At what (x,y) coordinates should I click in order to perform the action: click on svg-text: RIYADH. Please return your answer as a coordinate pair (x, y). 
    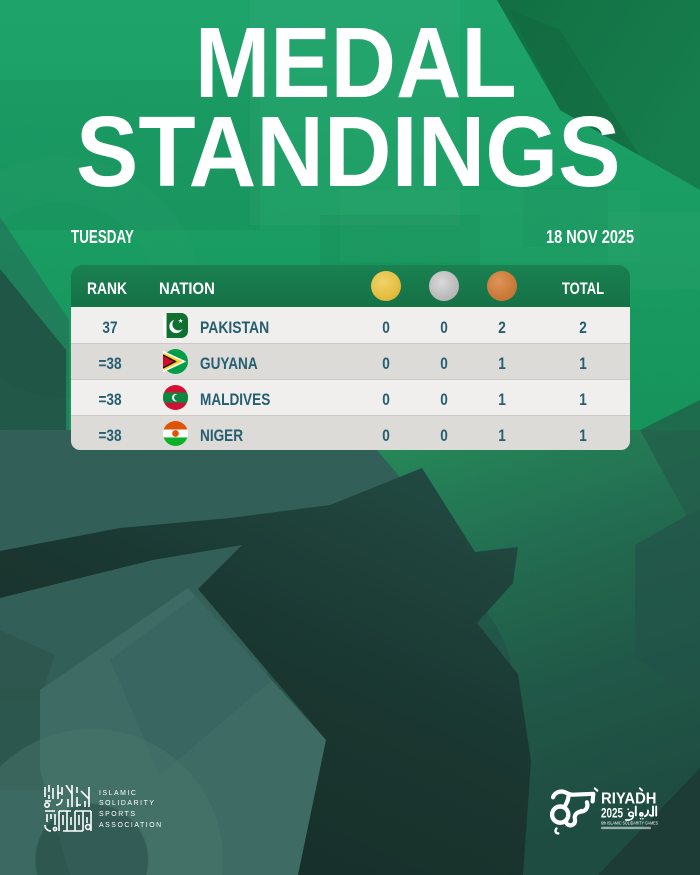
    Looking at the image, I should click on (629, 798).